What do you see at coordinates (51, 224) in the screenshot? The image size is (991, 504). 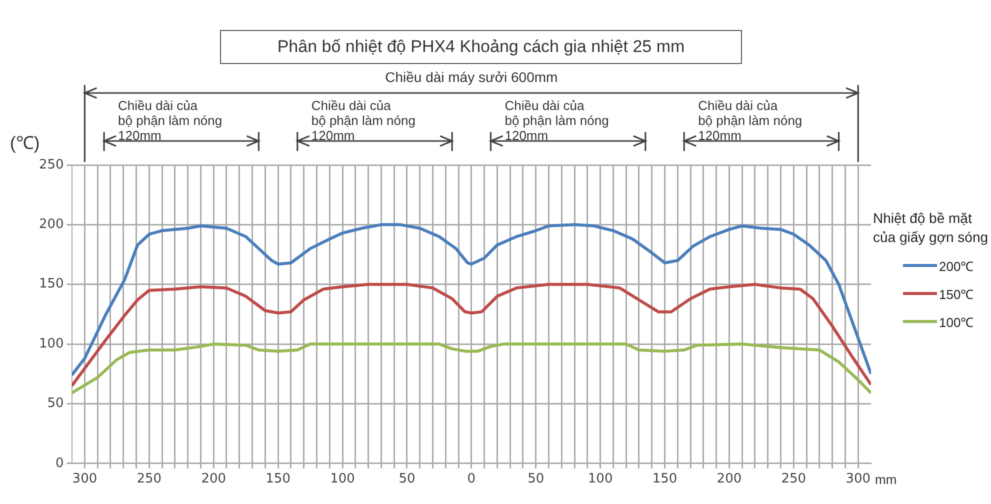 I see `y-tick-label: 200` at bounding box center [51, 224].